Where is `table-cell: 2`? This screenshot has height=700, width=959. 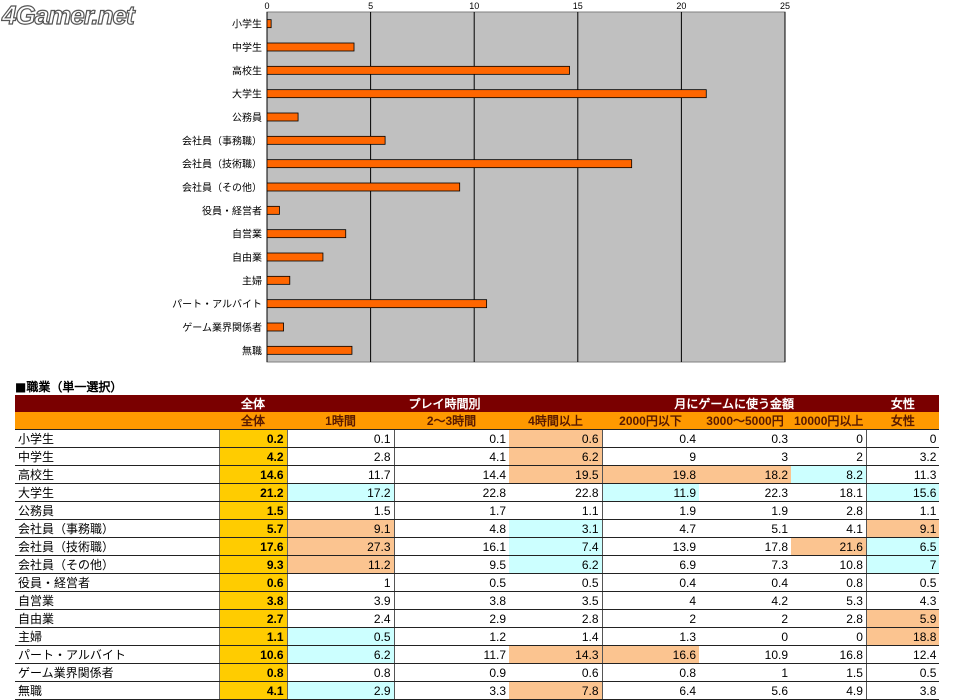 table-cell: 2 is located at coordinates (829, 456).